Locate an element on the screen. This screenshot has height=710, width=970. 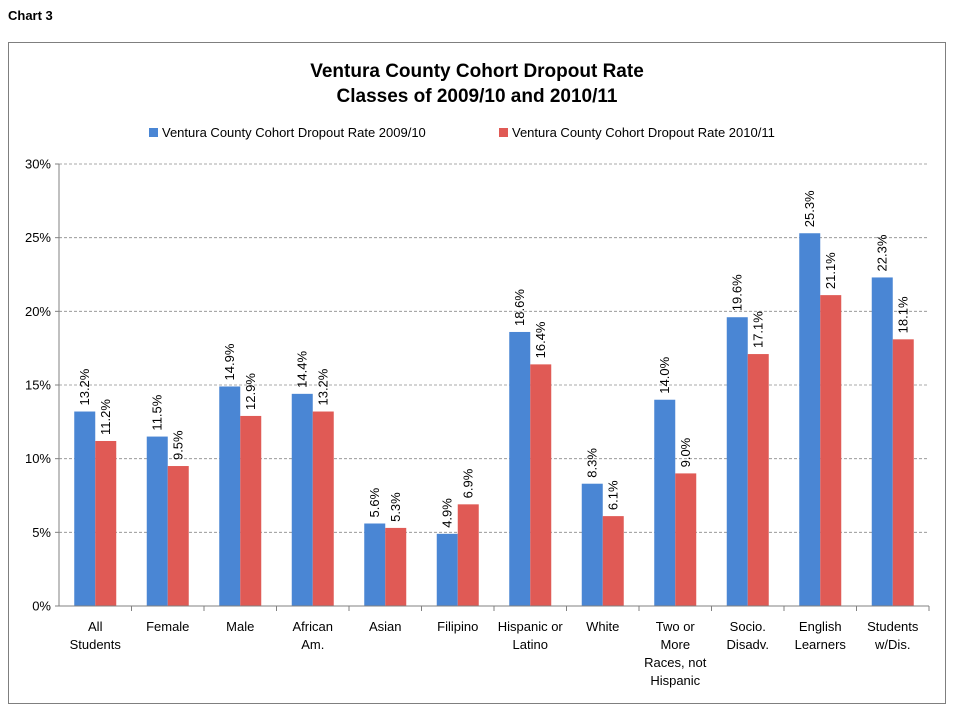
data-label: 6.1% is located at coordinates (613, 495).